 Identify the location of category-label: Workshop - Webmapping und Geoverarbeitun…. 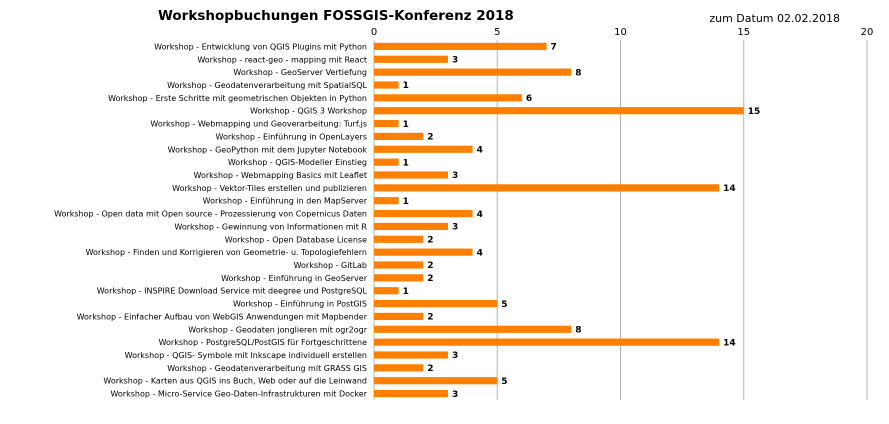
(258, 124).